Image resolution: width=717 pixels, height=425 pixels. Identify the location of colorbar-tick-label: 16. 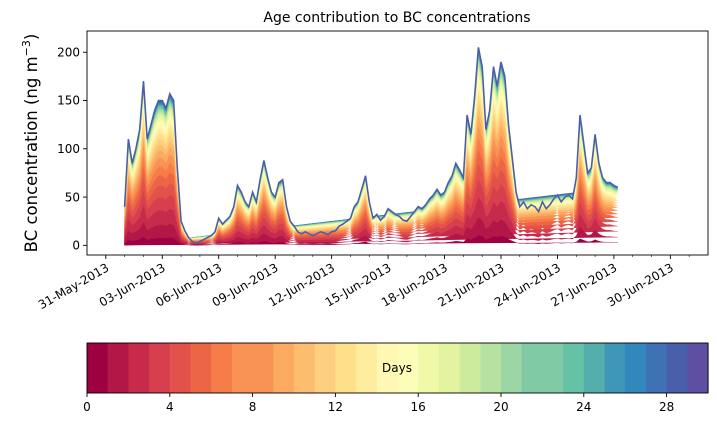
(418, 407).